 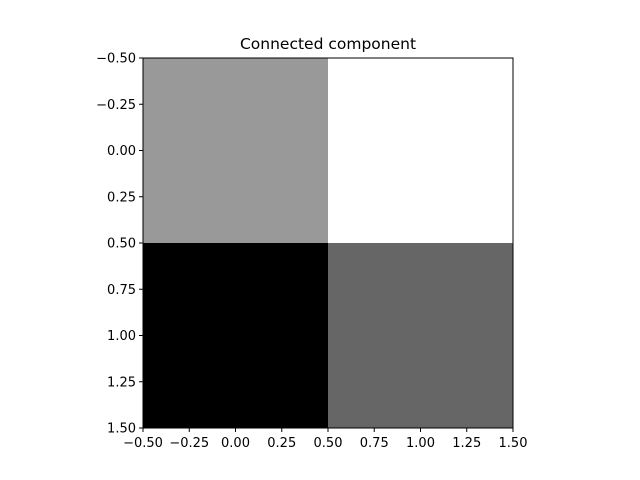 What do you see at coordinates (420, 443) in the screenshot?
I see `x-tick-label: 1.00` at bounding box center [420, 443].